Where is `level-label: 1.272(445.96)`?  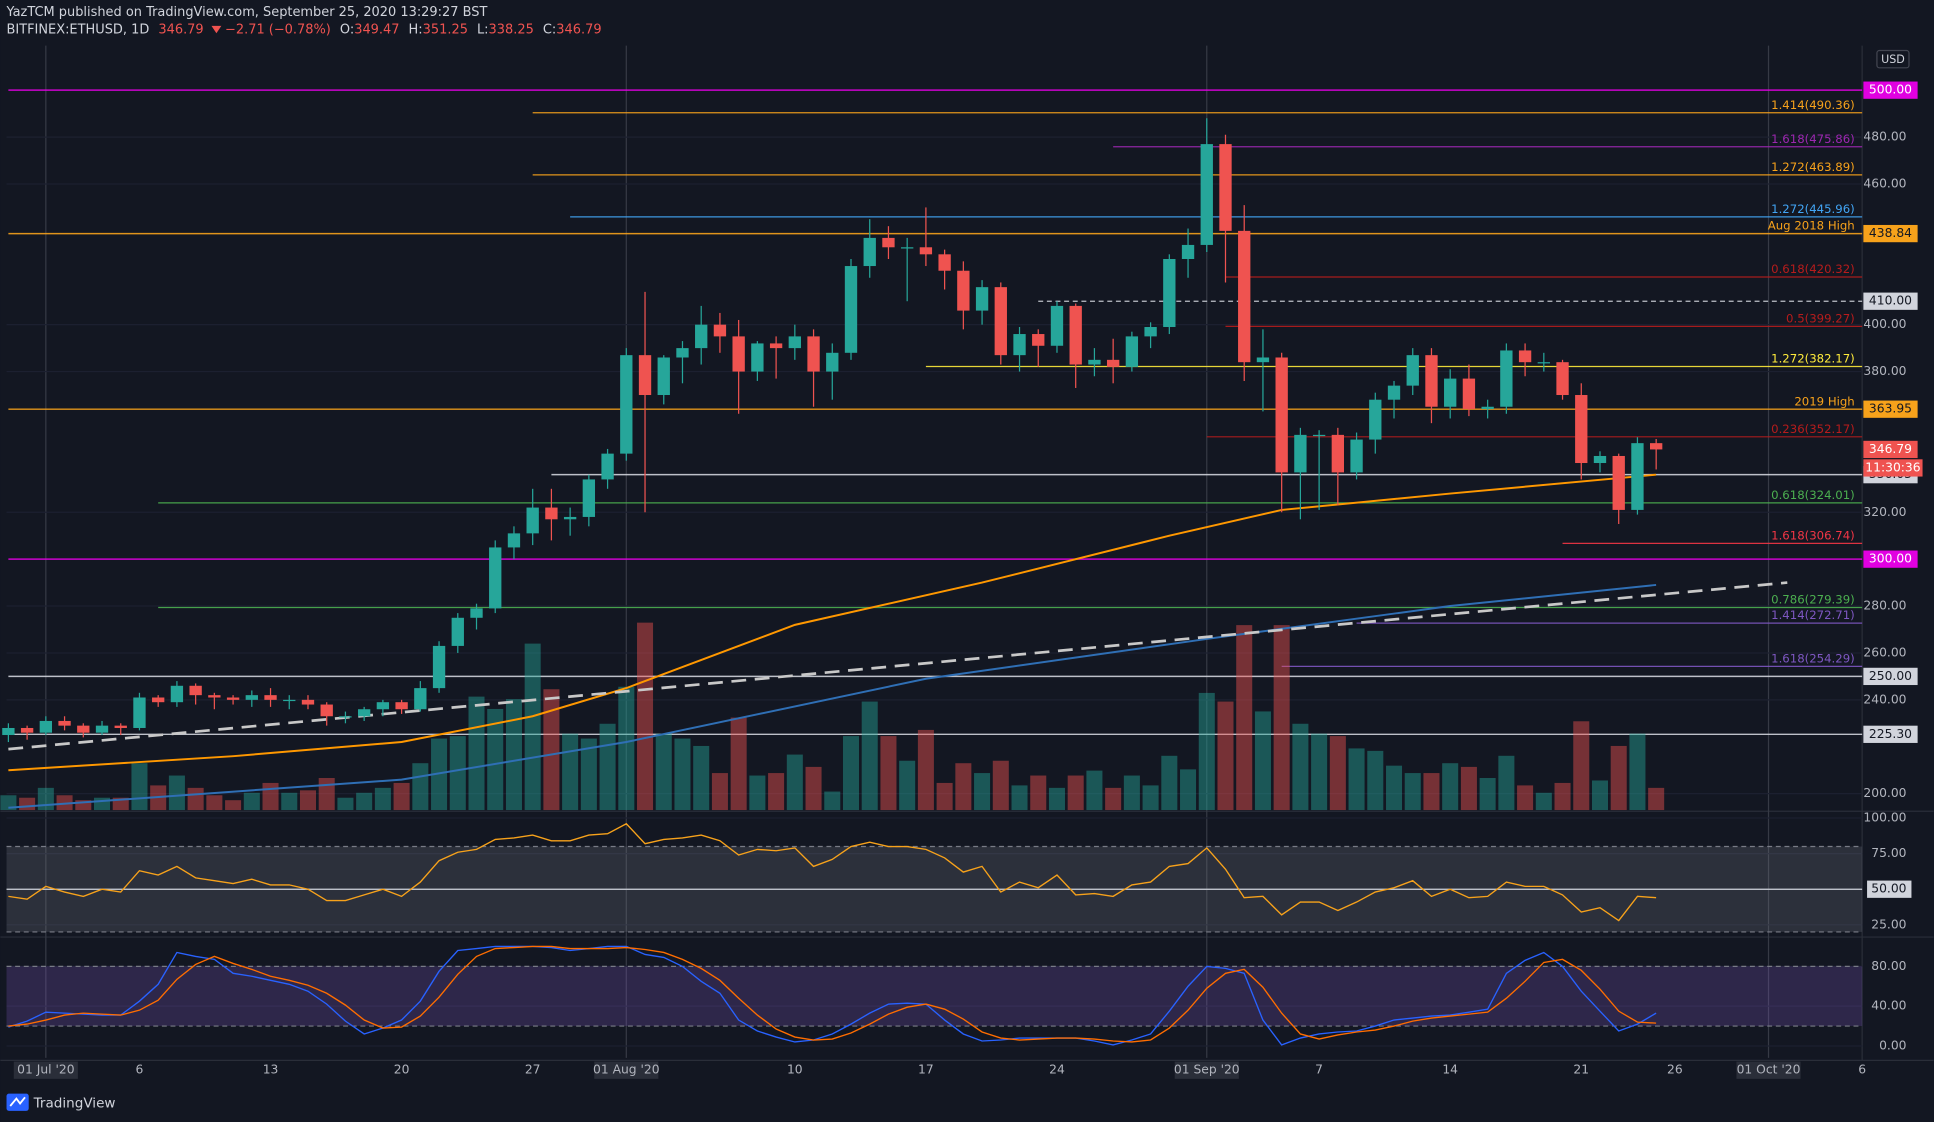
level-label: 1.272(445.96) is located at coordinates (1813, 209).